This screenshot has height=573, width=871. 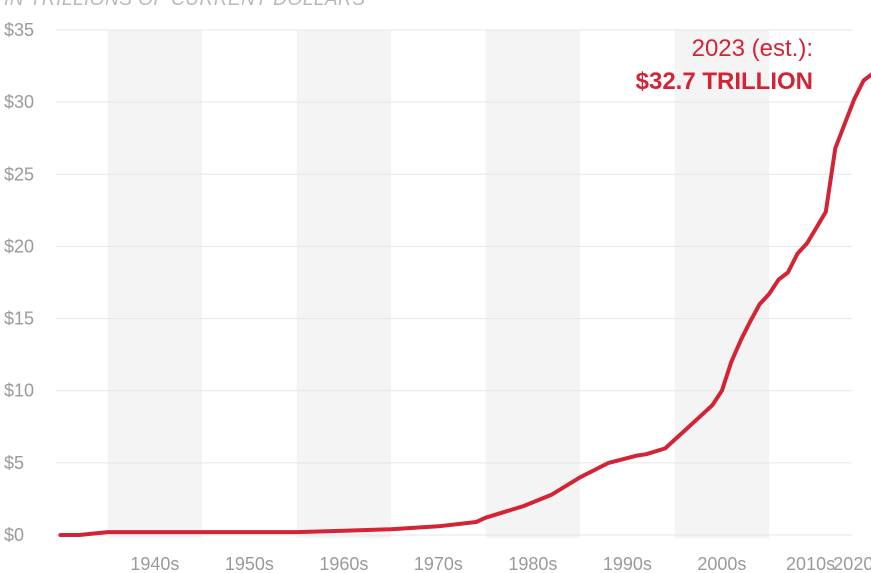 I want to click on decade-band-2000s, so click(x=722, y=284).